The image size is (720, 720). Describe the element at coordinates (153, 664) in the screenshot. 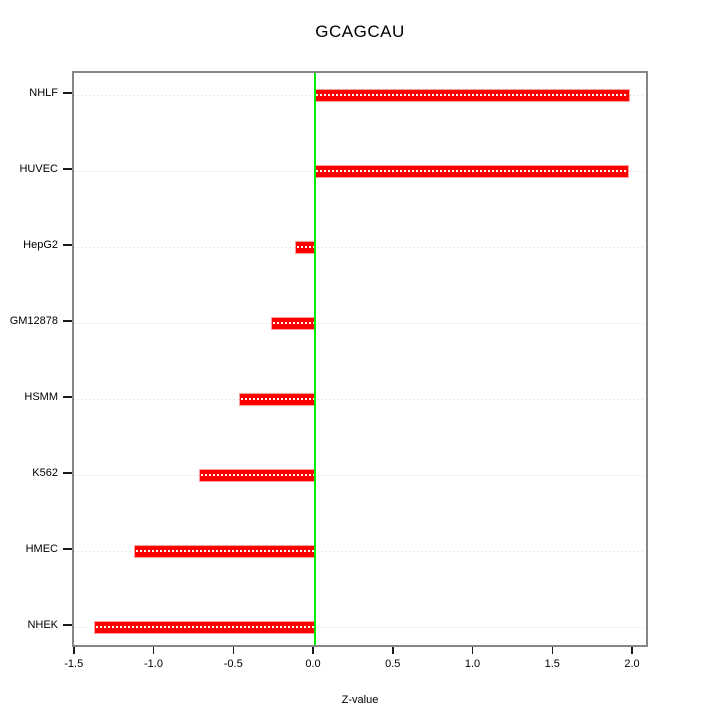

I see `x-axis-tick-label: -1.0` at that location.